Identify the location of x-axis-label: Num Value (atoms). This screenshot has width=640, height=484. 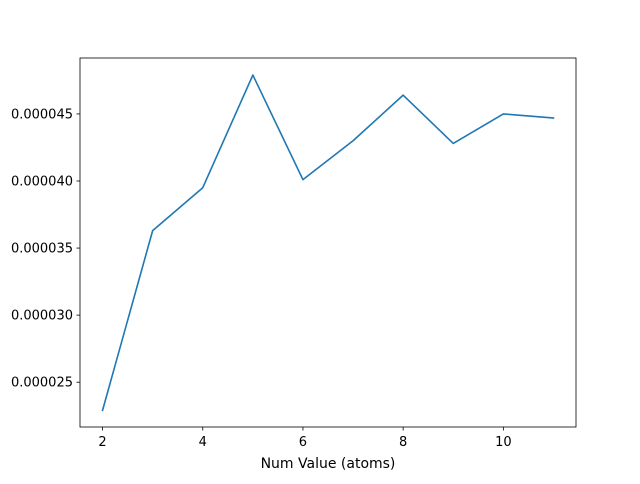
(328, 464).